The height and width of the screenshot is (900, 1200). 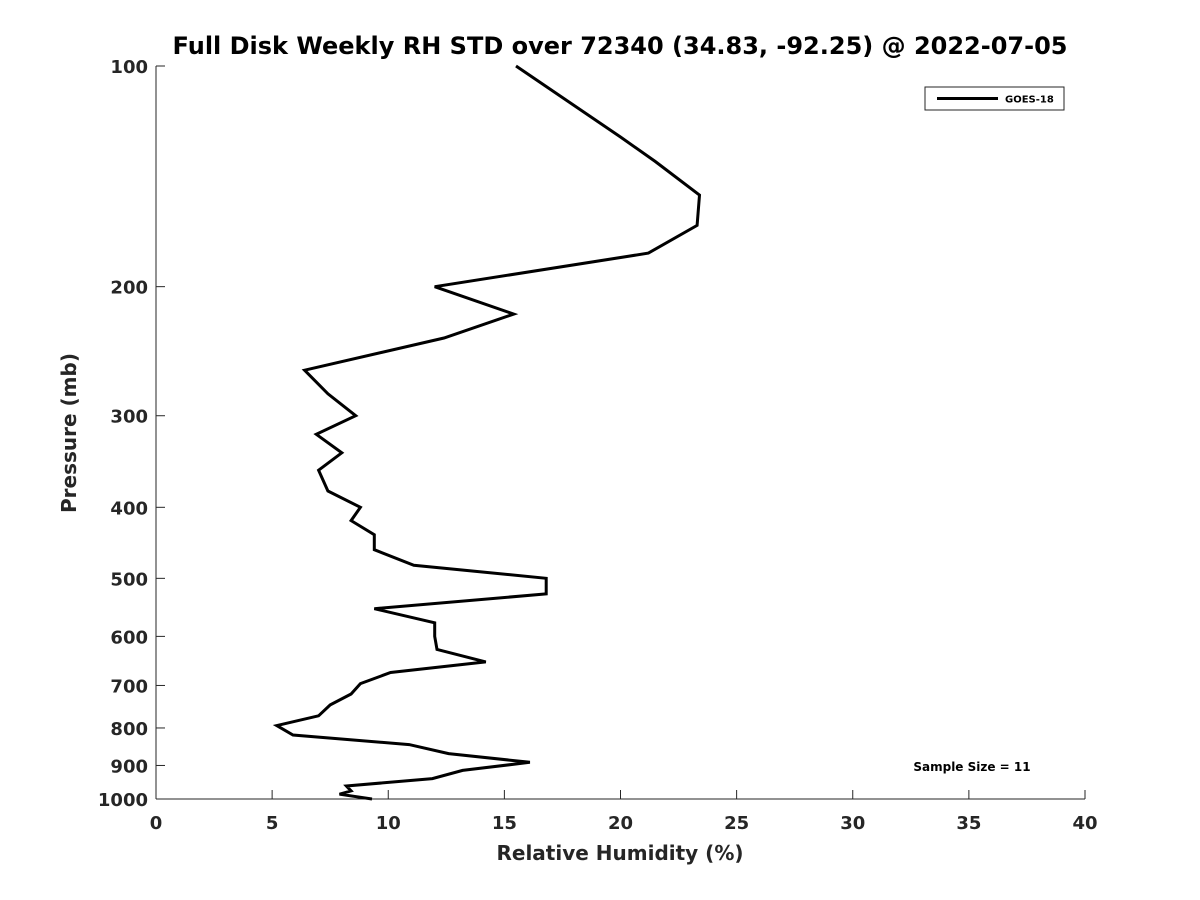 What do you see at coordinates (129, 288) in the screenshot?
I see `y-tick-label: 200` at bounding box center [129, 288].